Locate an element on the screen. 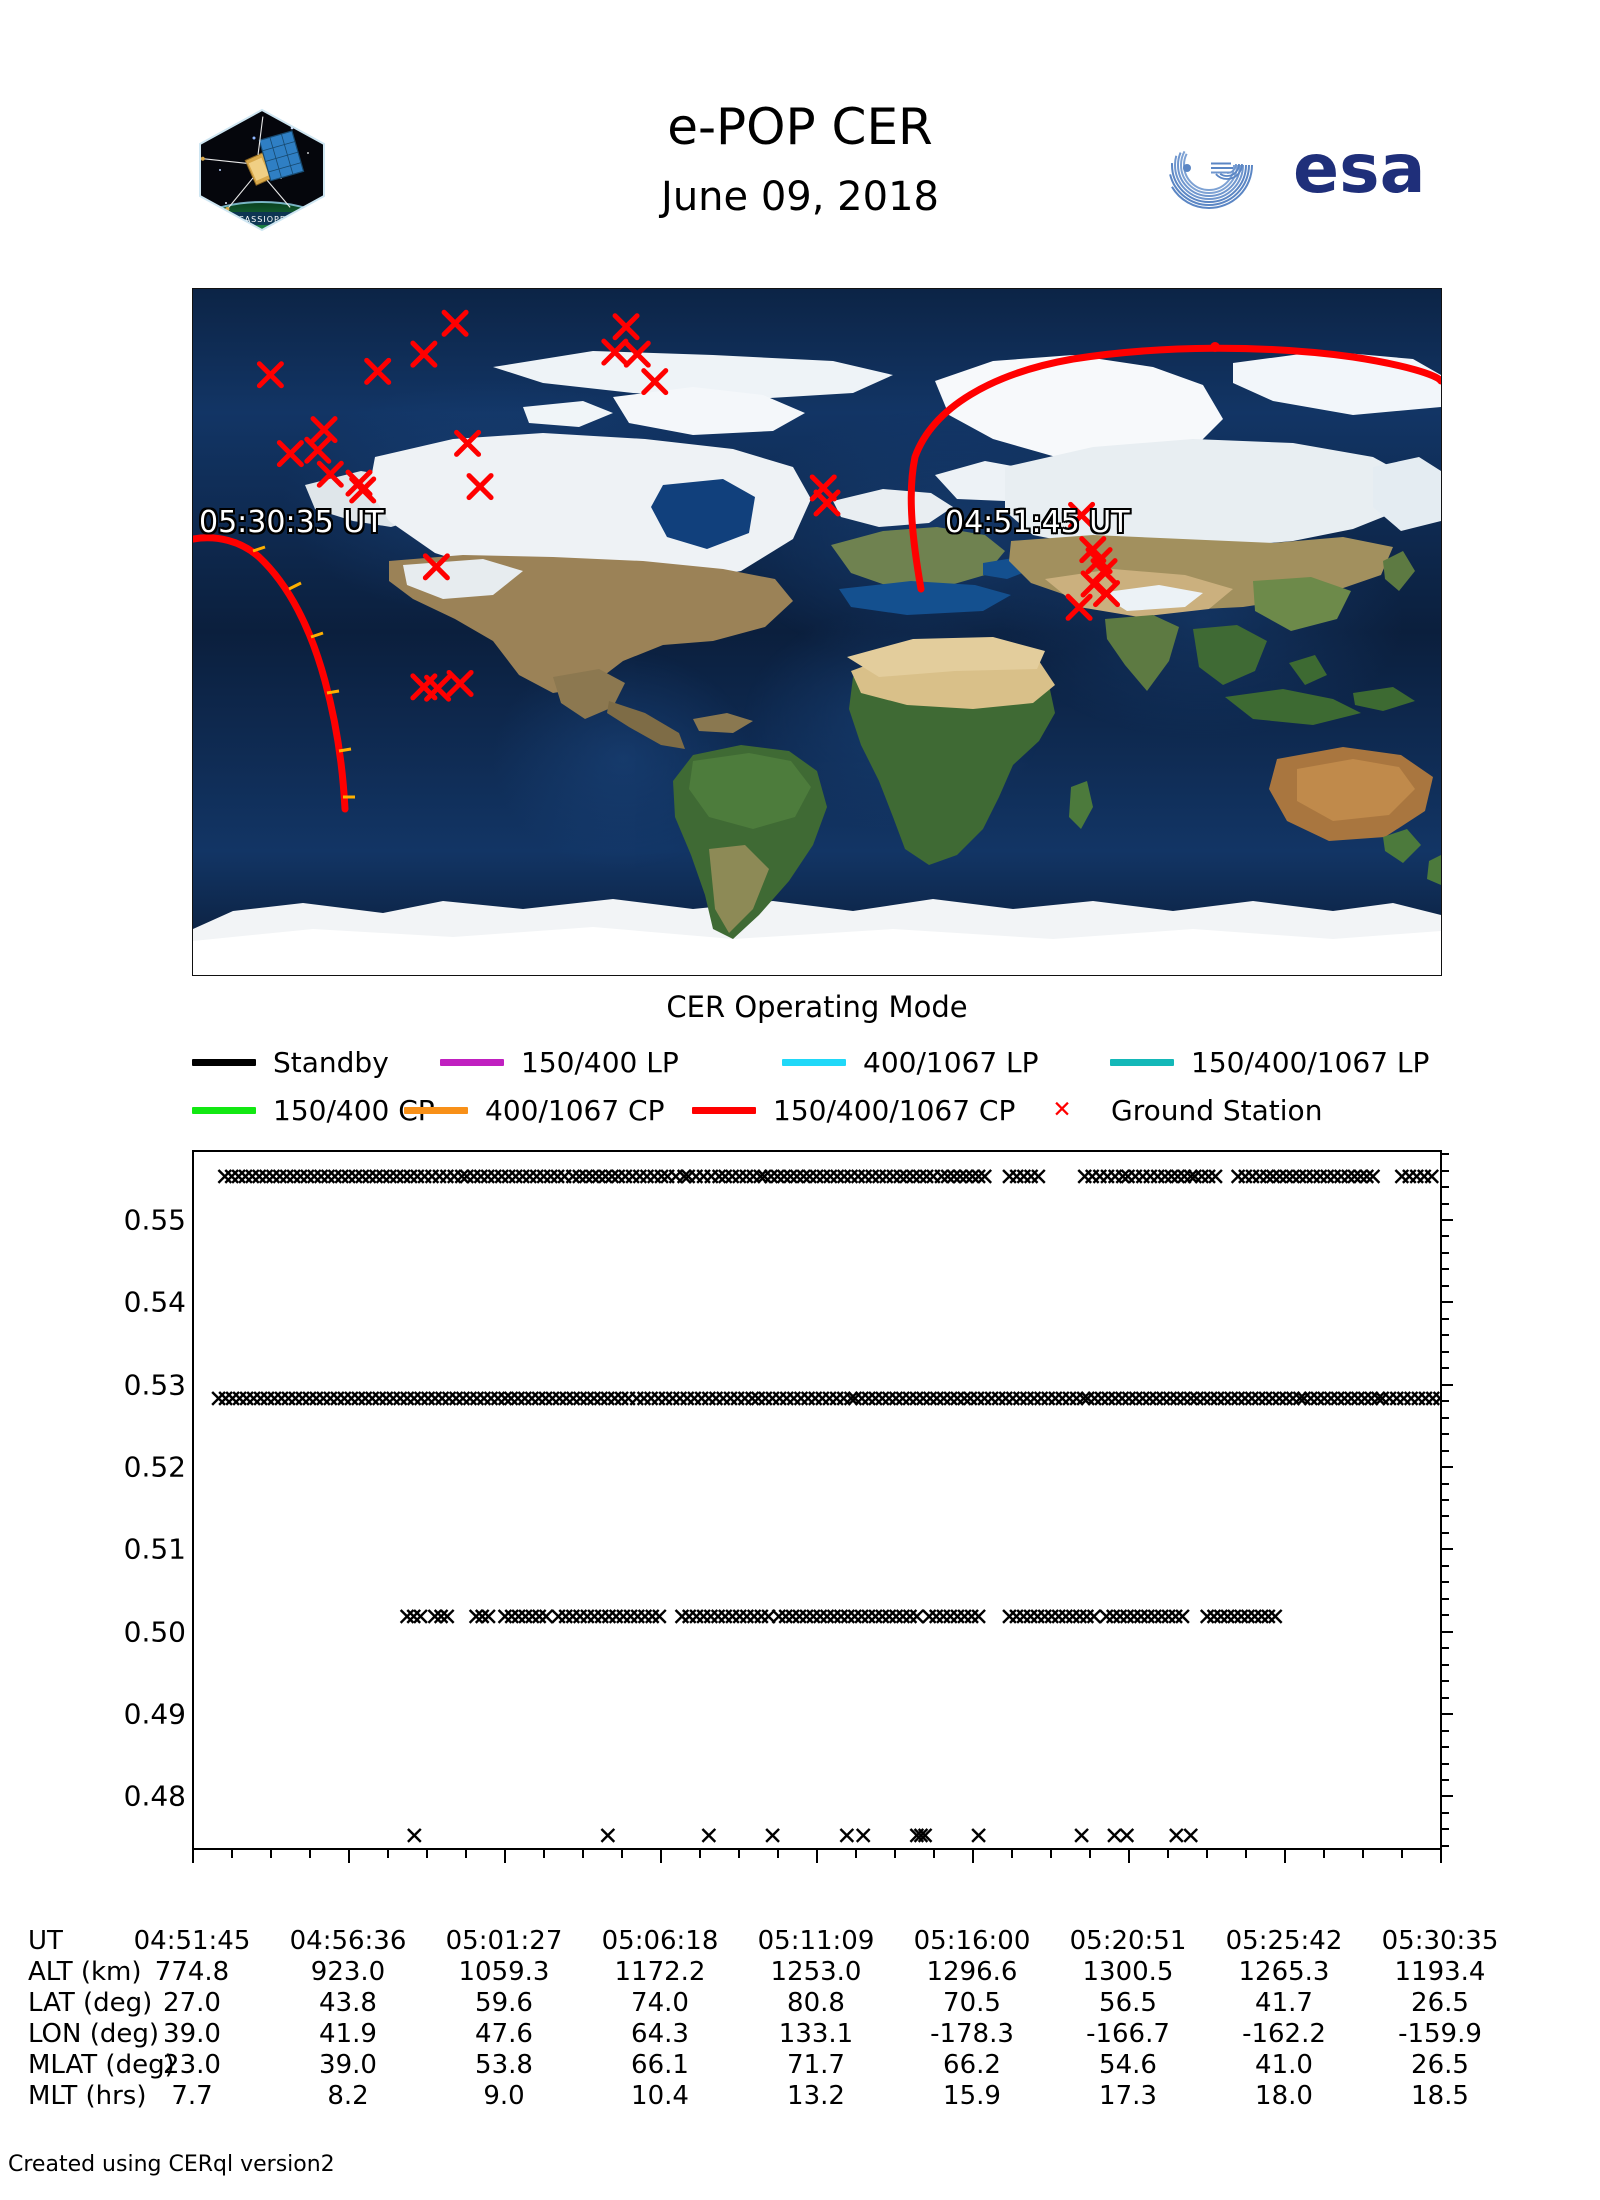 The image size is (1600, 2200). legend-item-standby: Standby is located at coordinates (290, 1062).